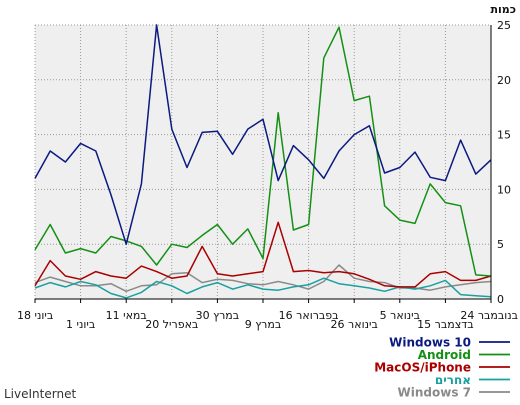 The image size is (520, 405). I want to click on legend-label: אחרים, so click(453, 380).